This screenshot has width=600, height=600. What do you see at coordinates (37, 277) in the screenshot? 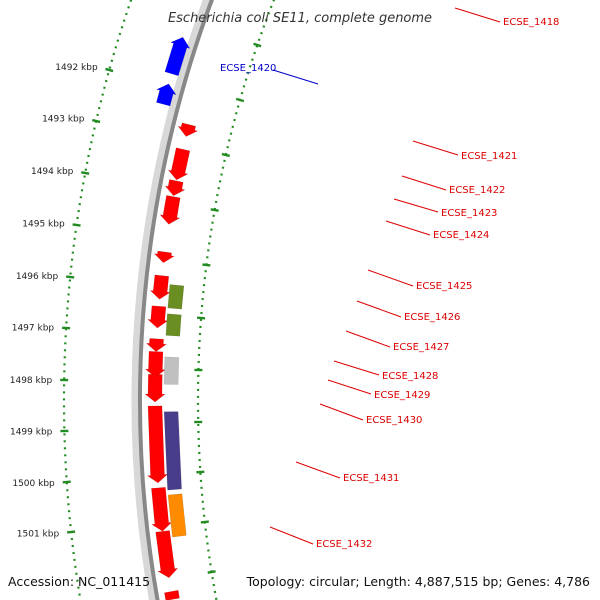
I see `kbp-tick-label: 1496 kbp` at bounding box center [37, 277].